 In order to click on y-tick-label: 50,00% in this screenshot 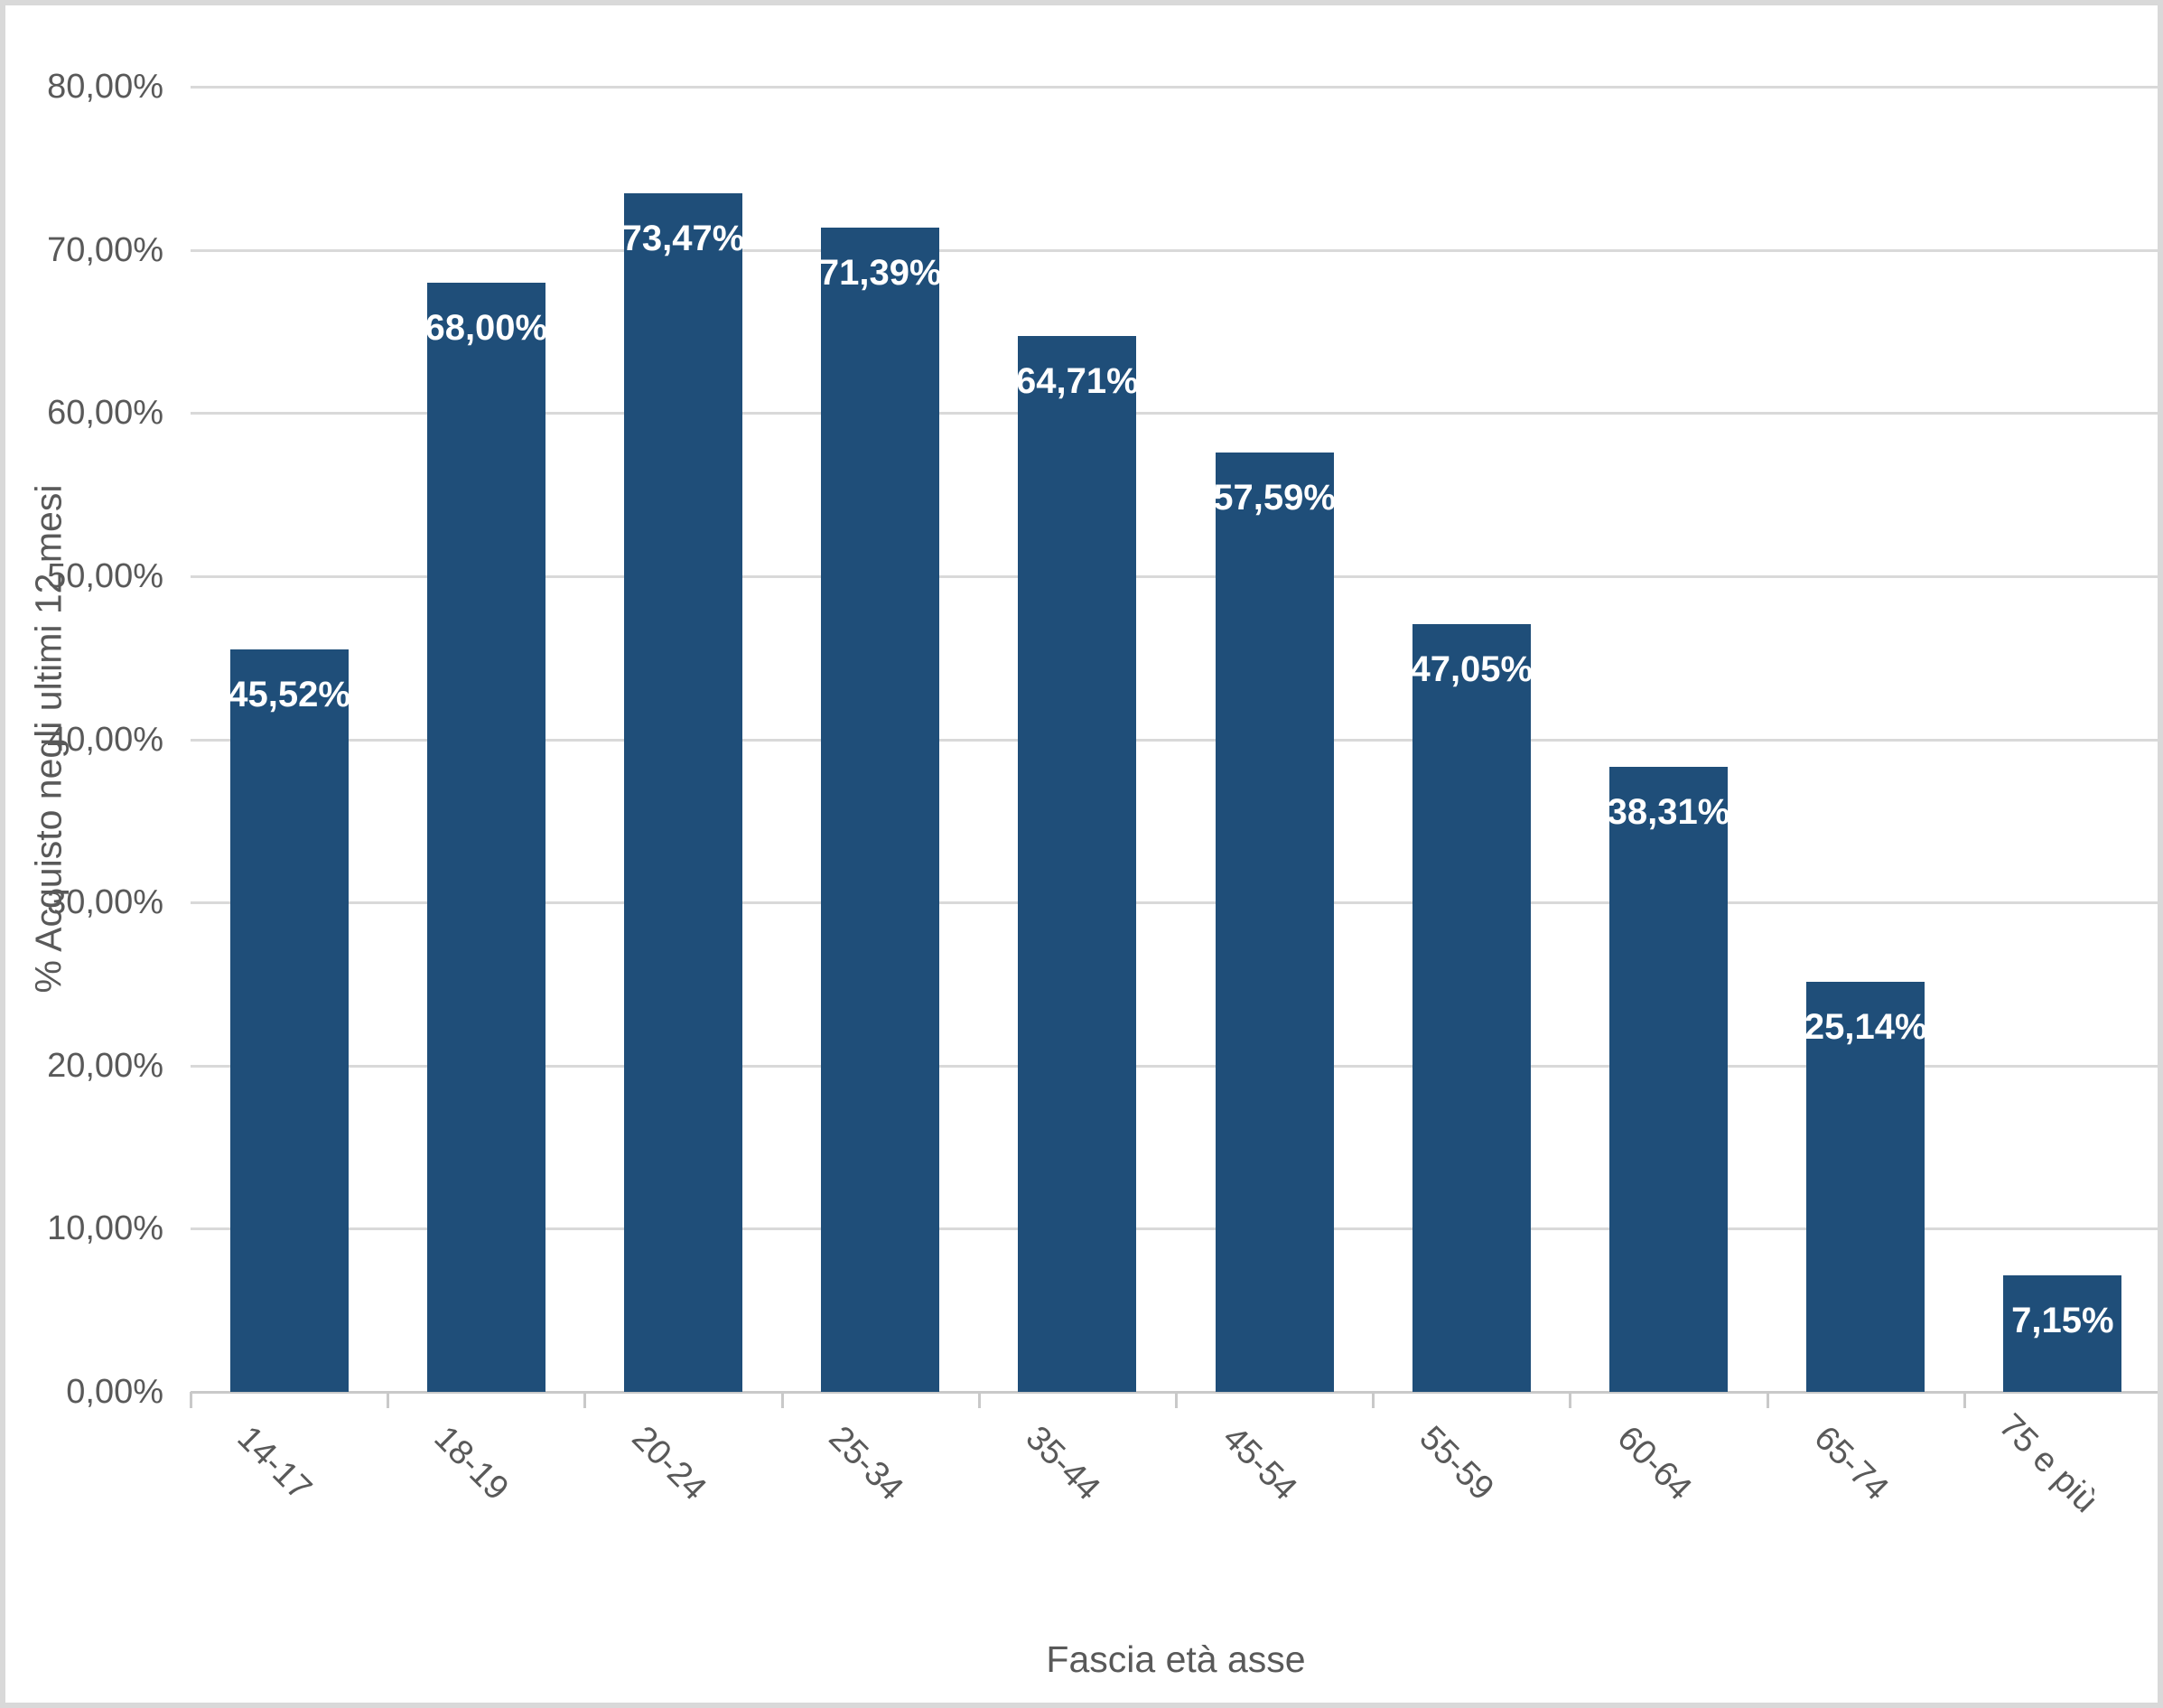, I will do `click(105, 575)`.